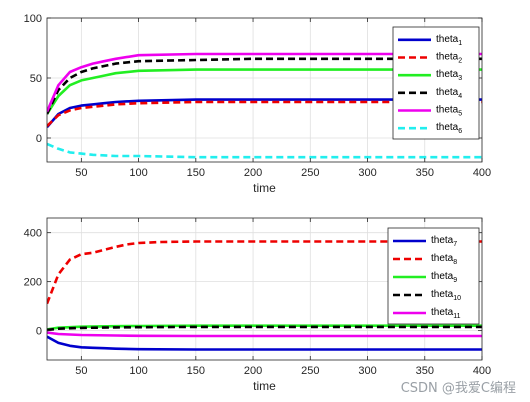 The width and height of the screenshot is (530, 402). What do you see at coordinates (446, 313) in the screenshot?
I see `legend-entry-theta-11: theta11` at bounding box center [446, 313].